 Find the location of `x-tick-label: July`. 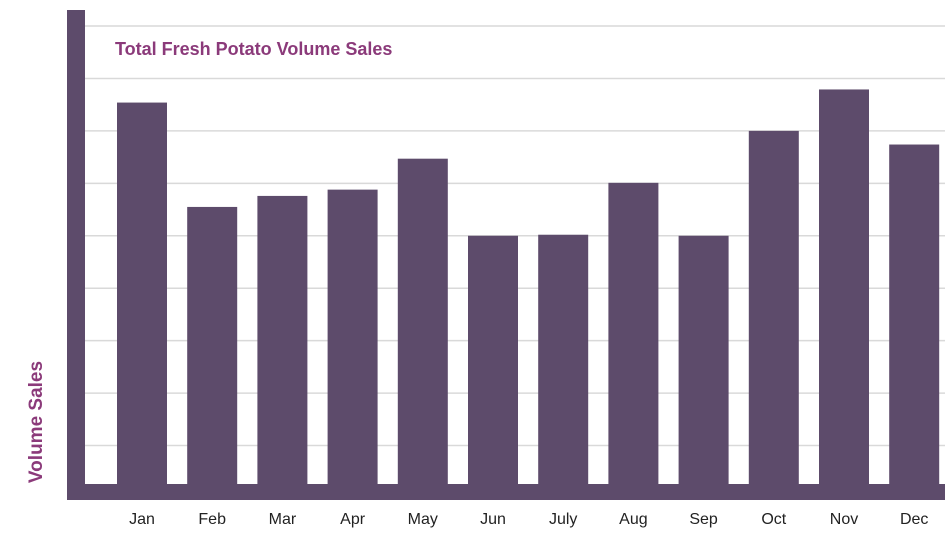

x-tick-label: July is located at coordinates (563, 519).